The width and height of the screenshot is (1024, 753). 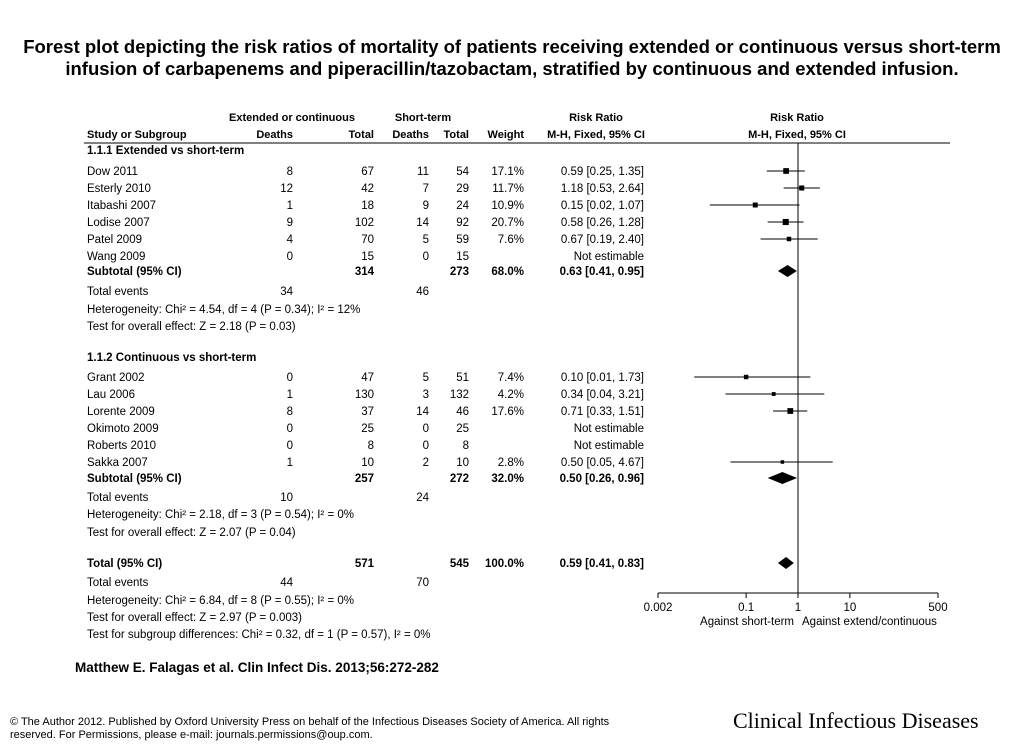 I want to click on deaths-extended: 12, so click(x=286, y=189).